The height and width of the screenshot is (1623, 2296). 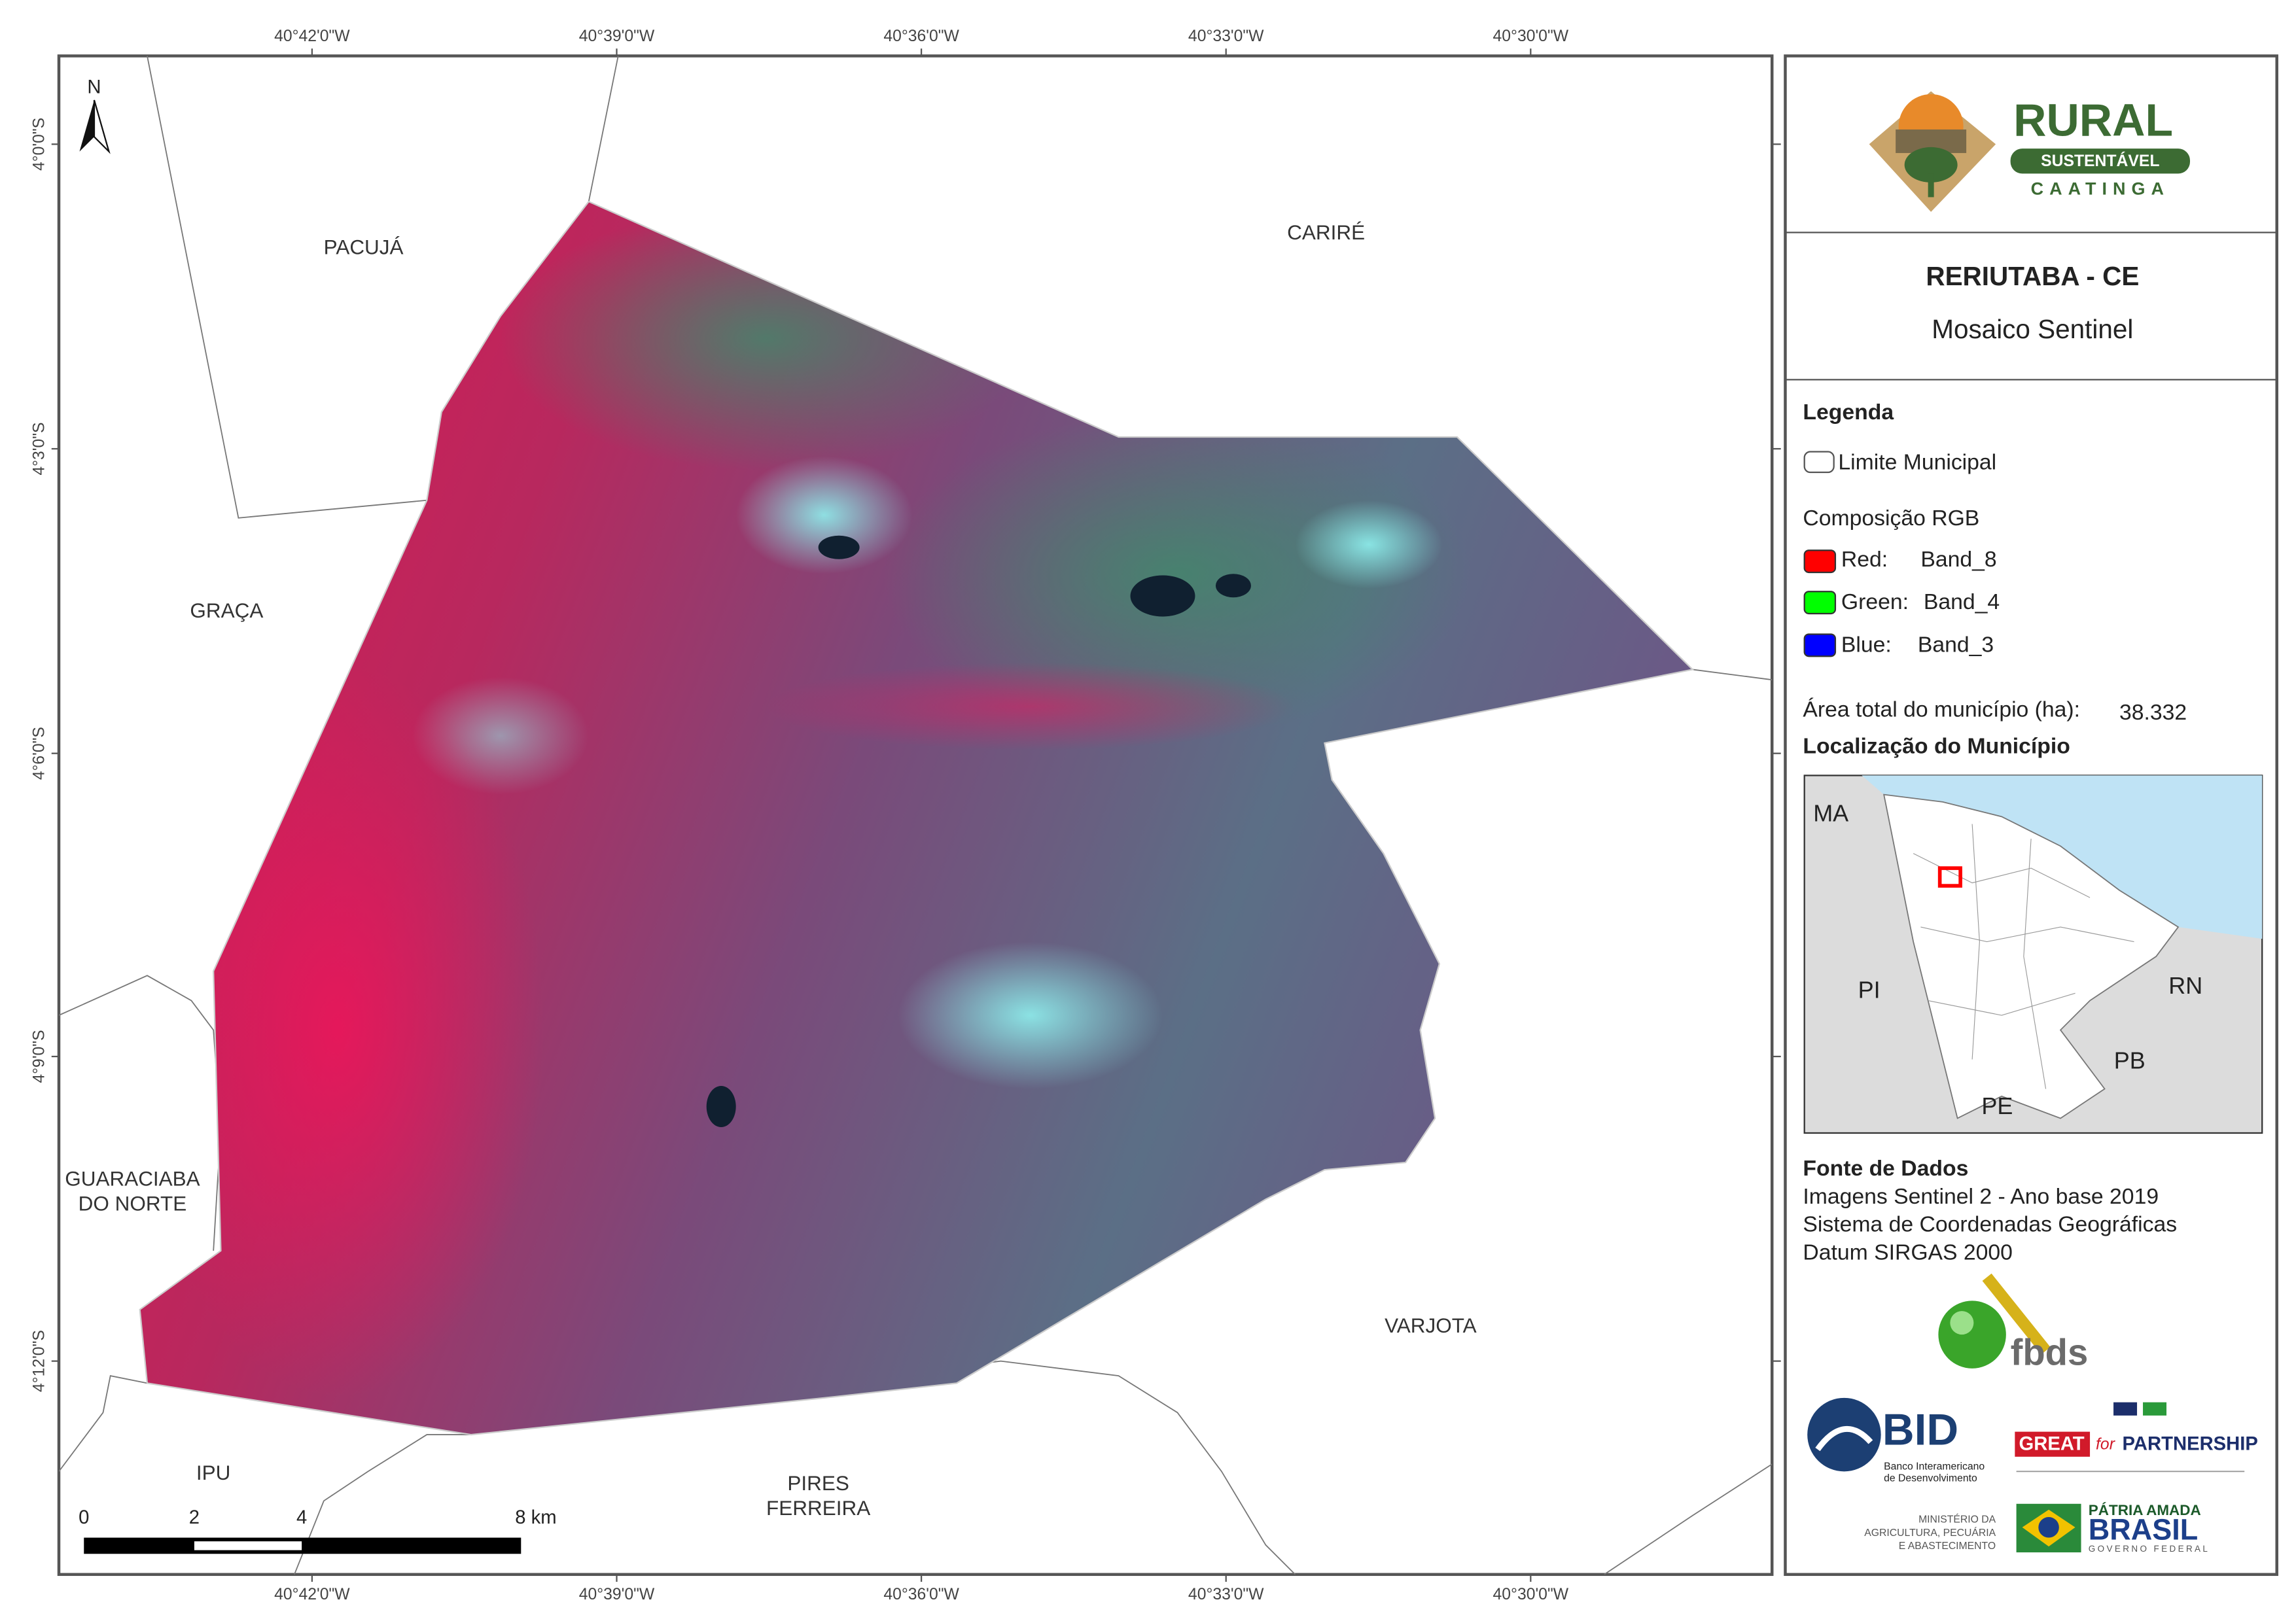 I want to click on legend-heading: Legenda, so click(x=1849, y=412).